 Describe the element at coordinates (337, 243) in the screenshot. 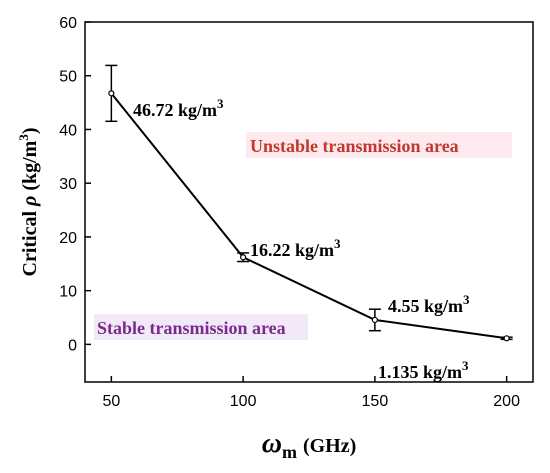

I see `point-label-100-sup: 3` at that location.